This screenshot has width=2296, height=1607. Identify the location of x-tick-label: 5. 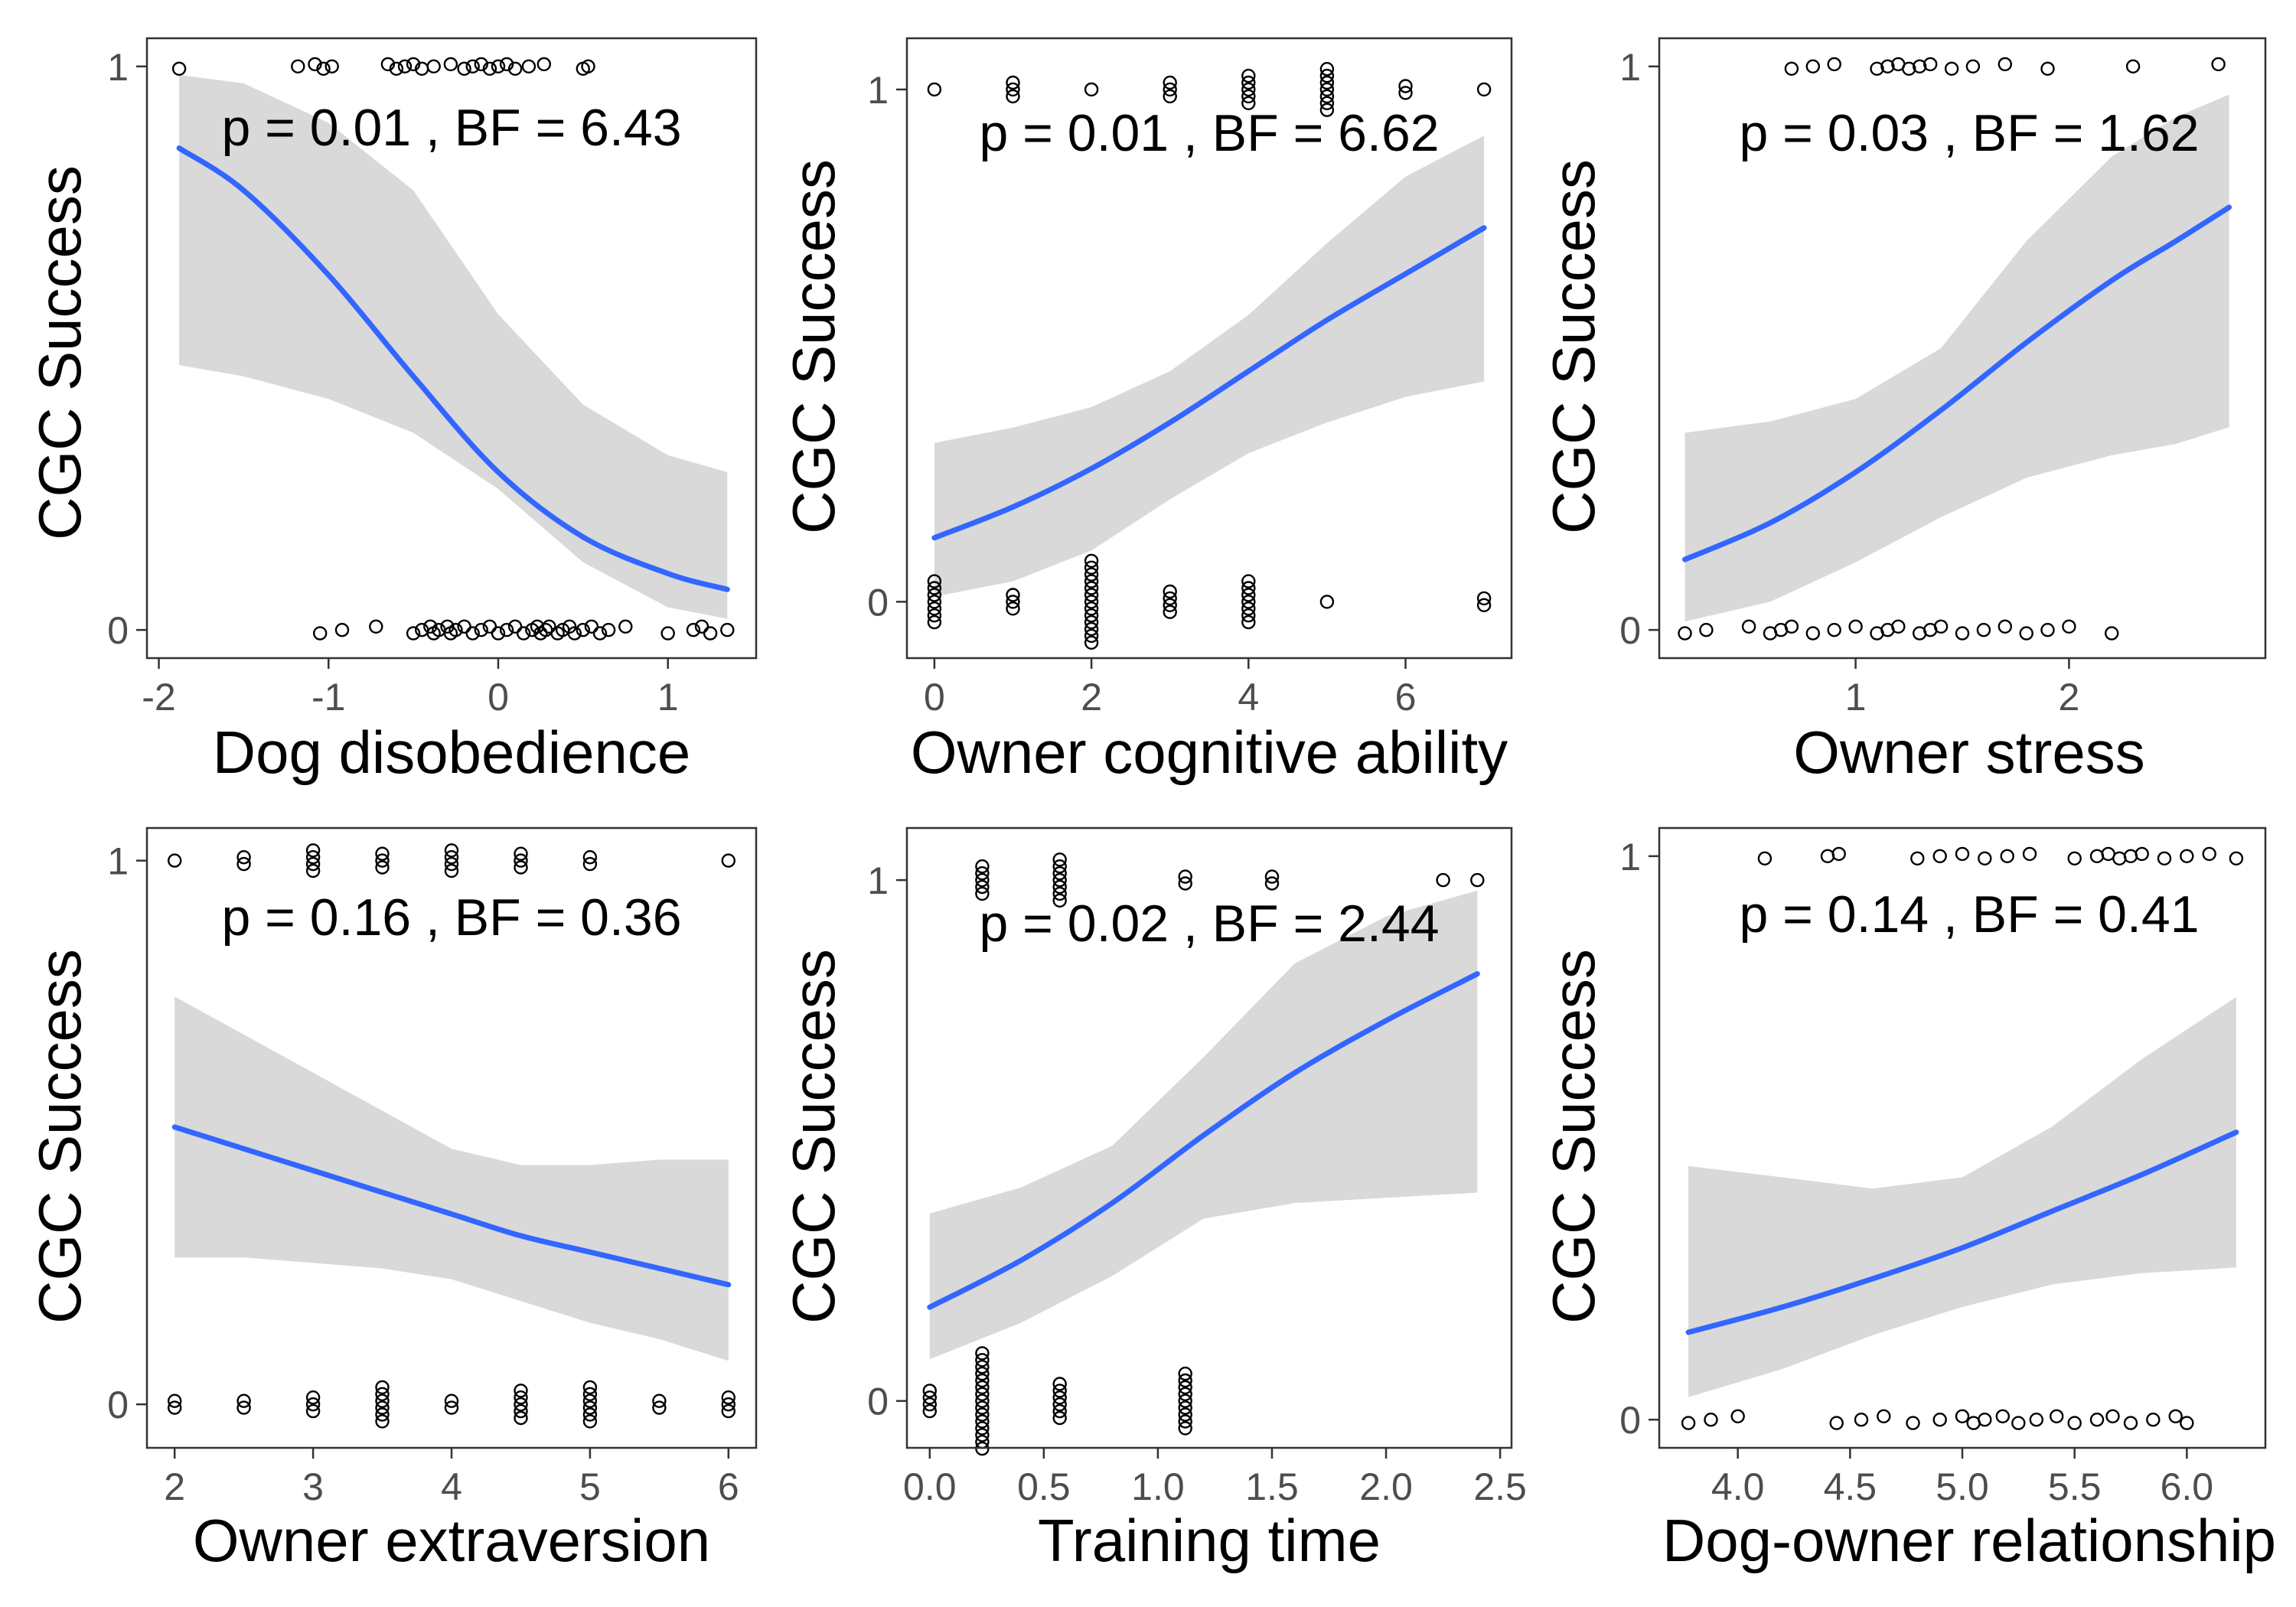
(590, 1486).